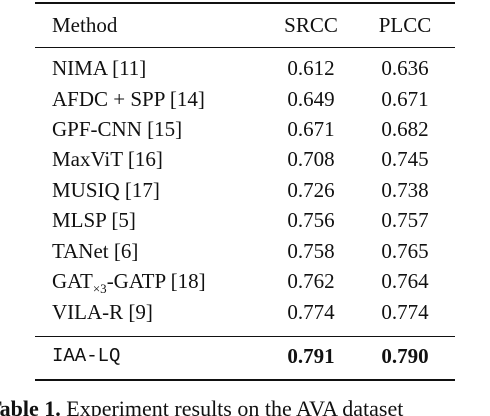  What do you see at coordinates (405, 129) in the screenshot?
I see `plcc-cell: 0.682` at bounding box center [405, 129].